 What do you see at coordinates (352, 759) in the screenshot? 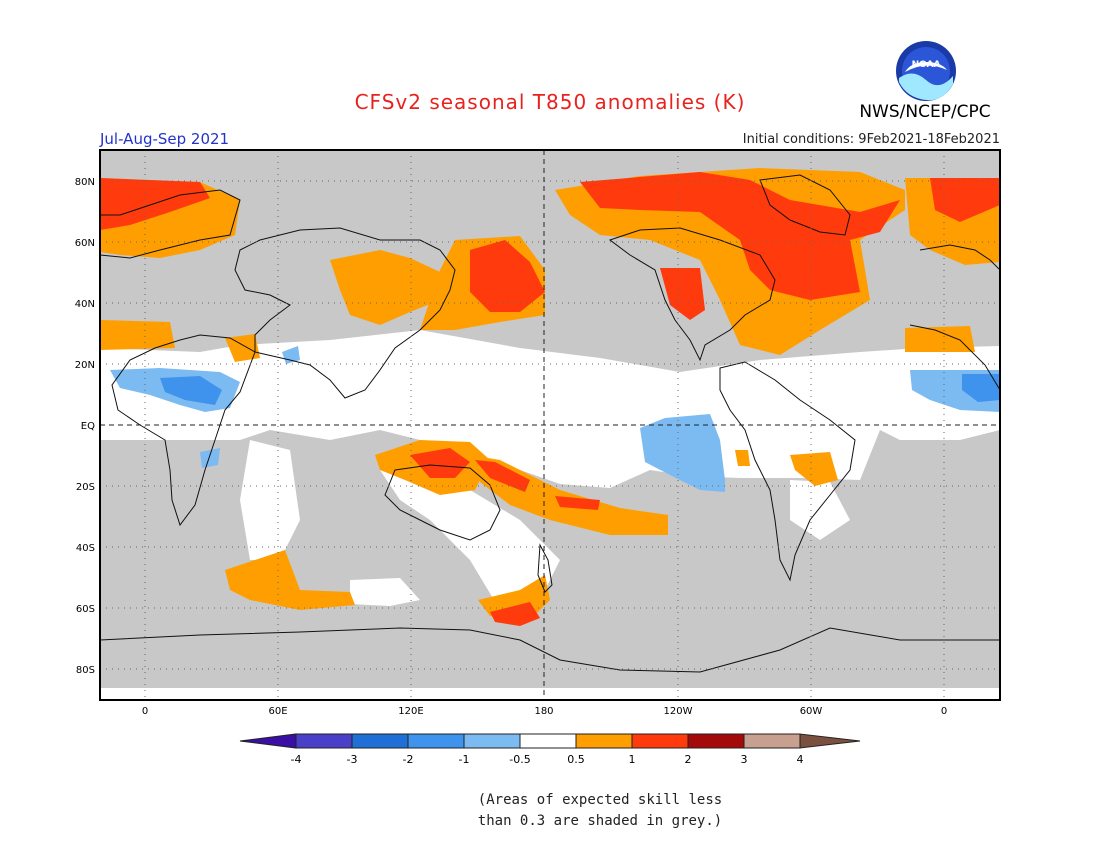
I see `colorbar-tick-label: -3` at bounding box center [352, 759].